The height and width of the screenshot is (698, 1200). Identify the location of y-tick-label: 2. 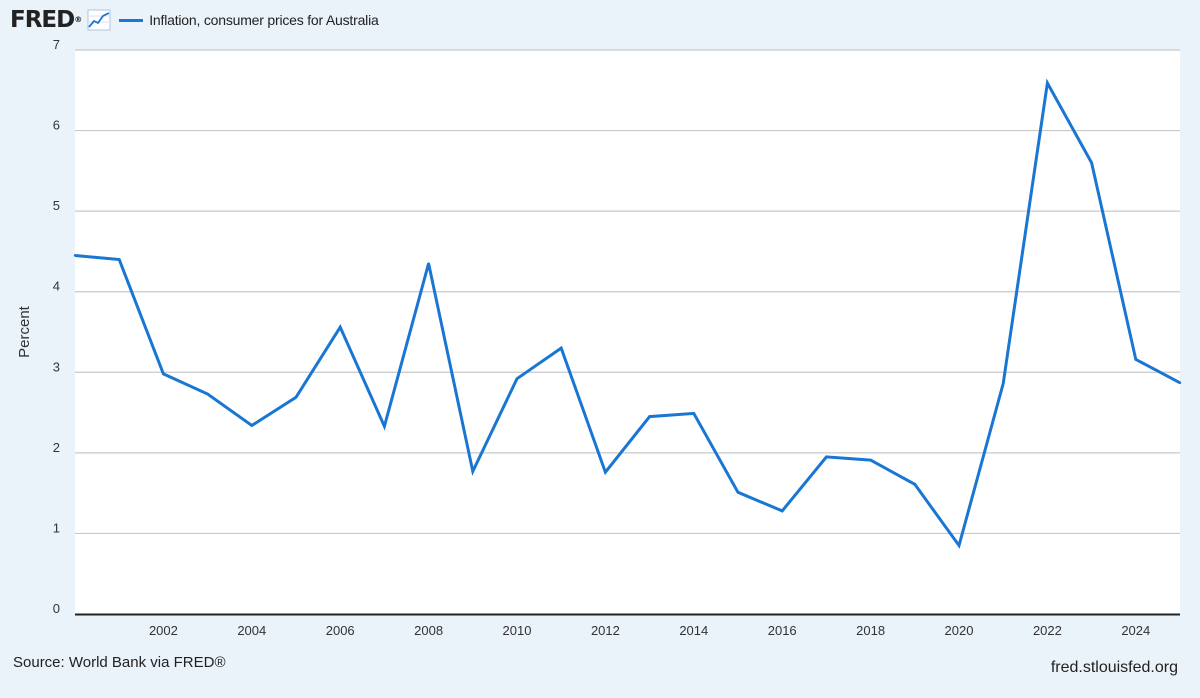
(56, 447).